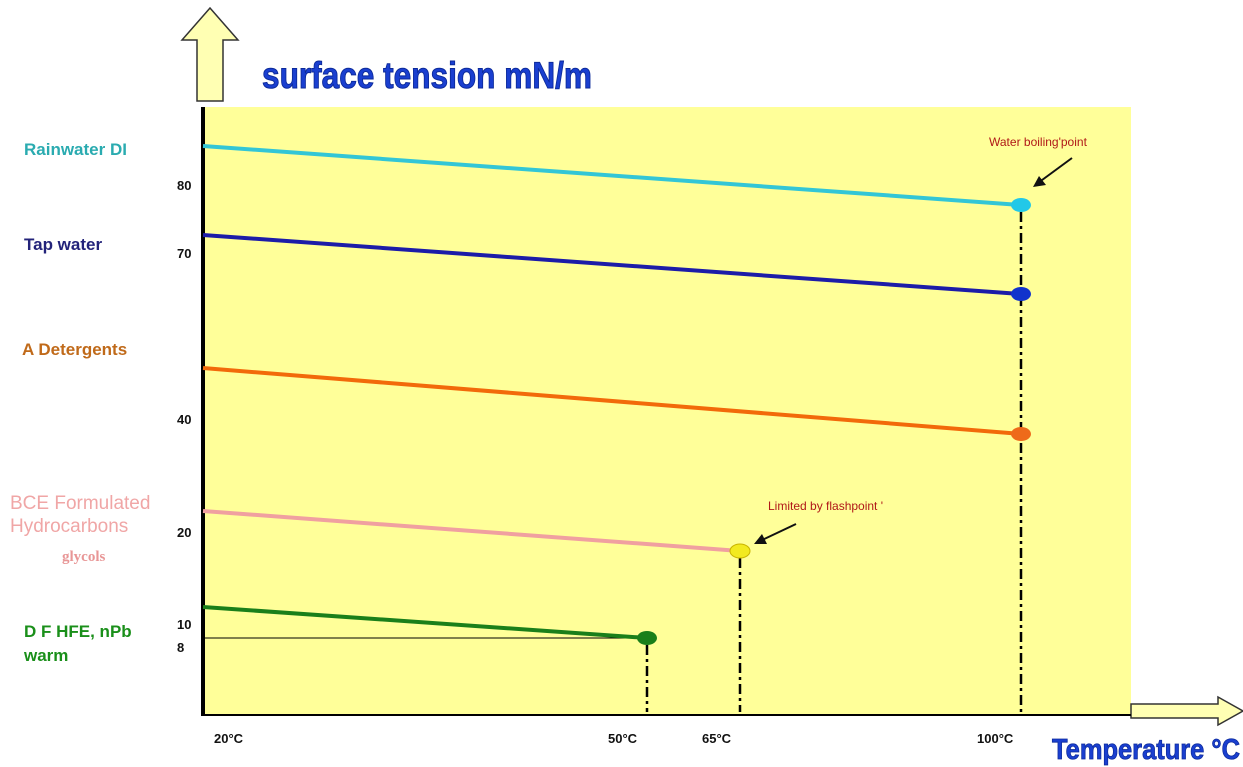 The image size is (1243, 767). Describe the element at coordinates (184, 532) in the screenshot. I see `y-tick-label: 20` at that location.